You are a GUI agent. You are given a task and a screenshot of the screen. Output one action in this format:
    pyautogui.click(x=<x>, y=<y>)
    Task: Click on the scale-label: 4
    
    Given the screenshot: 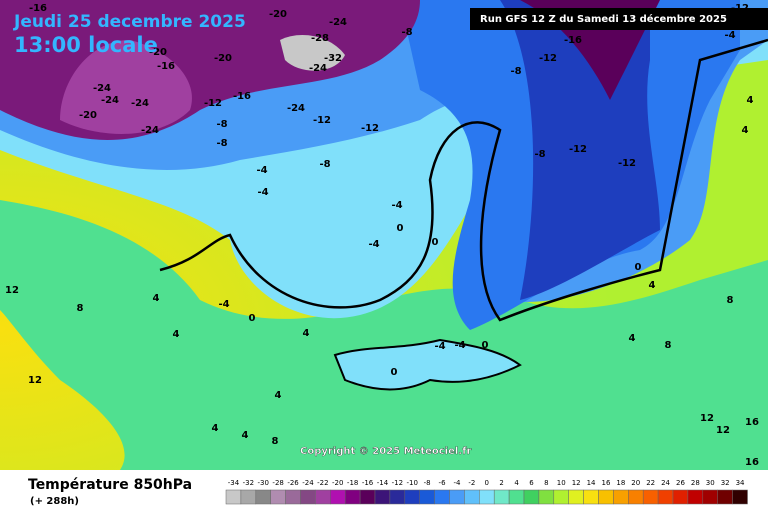 What is the action you would take?
    pyautogui.click(x=516, y=483)
    